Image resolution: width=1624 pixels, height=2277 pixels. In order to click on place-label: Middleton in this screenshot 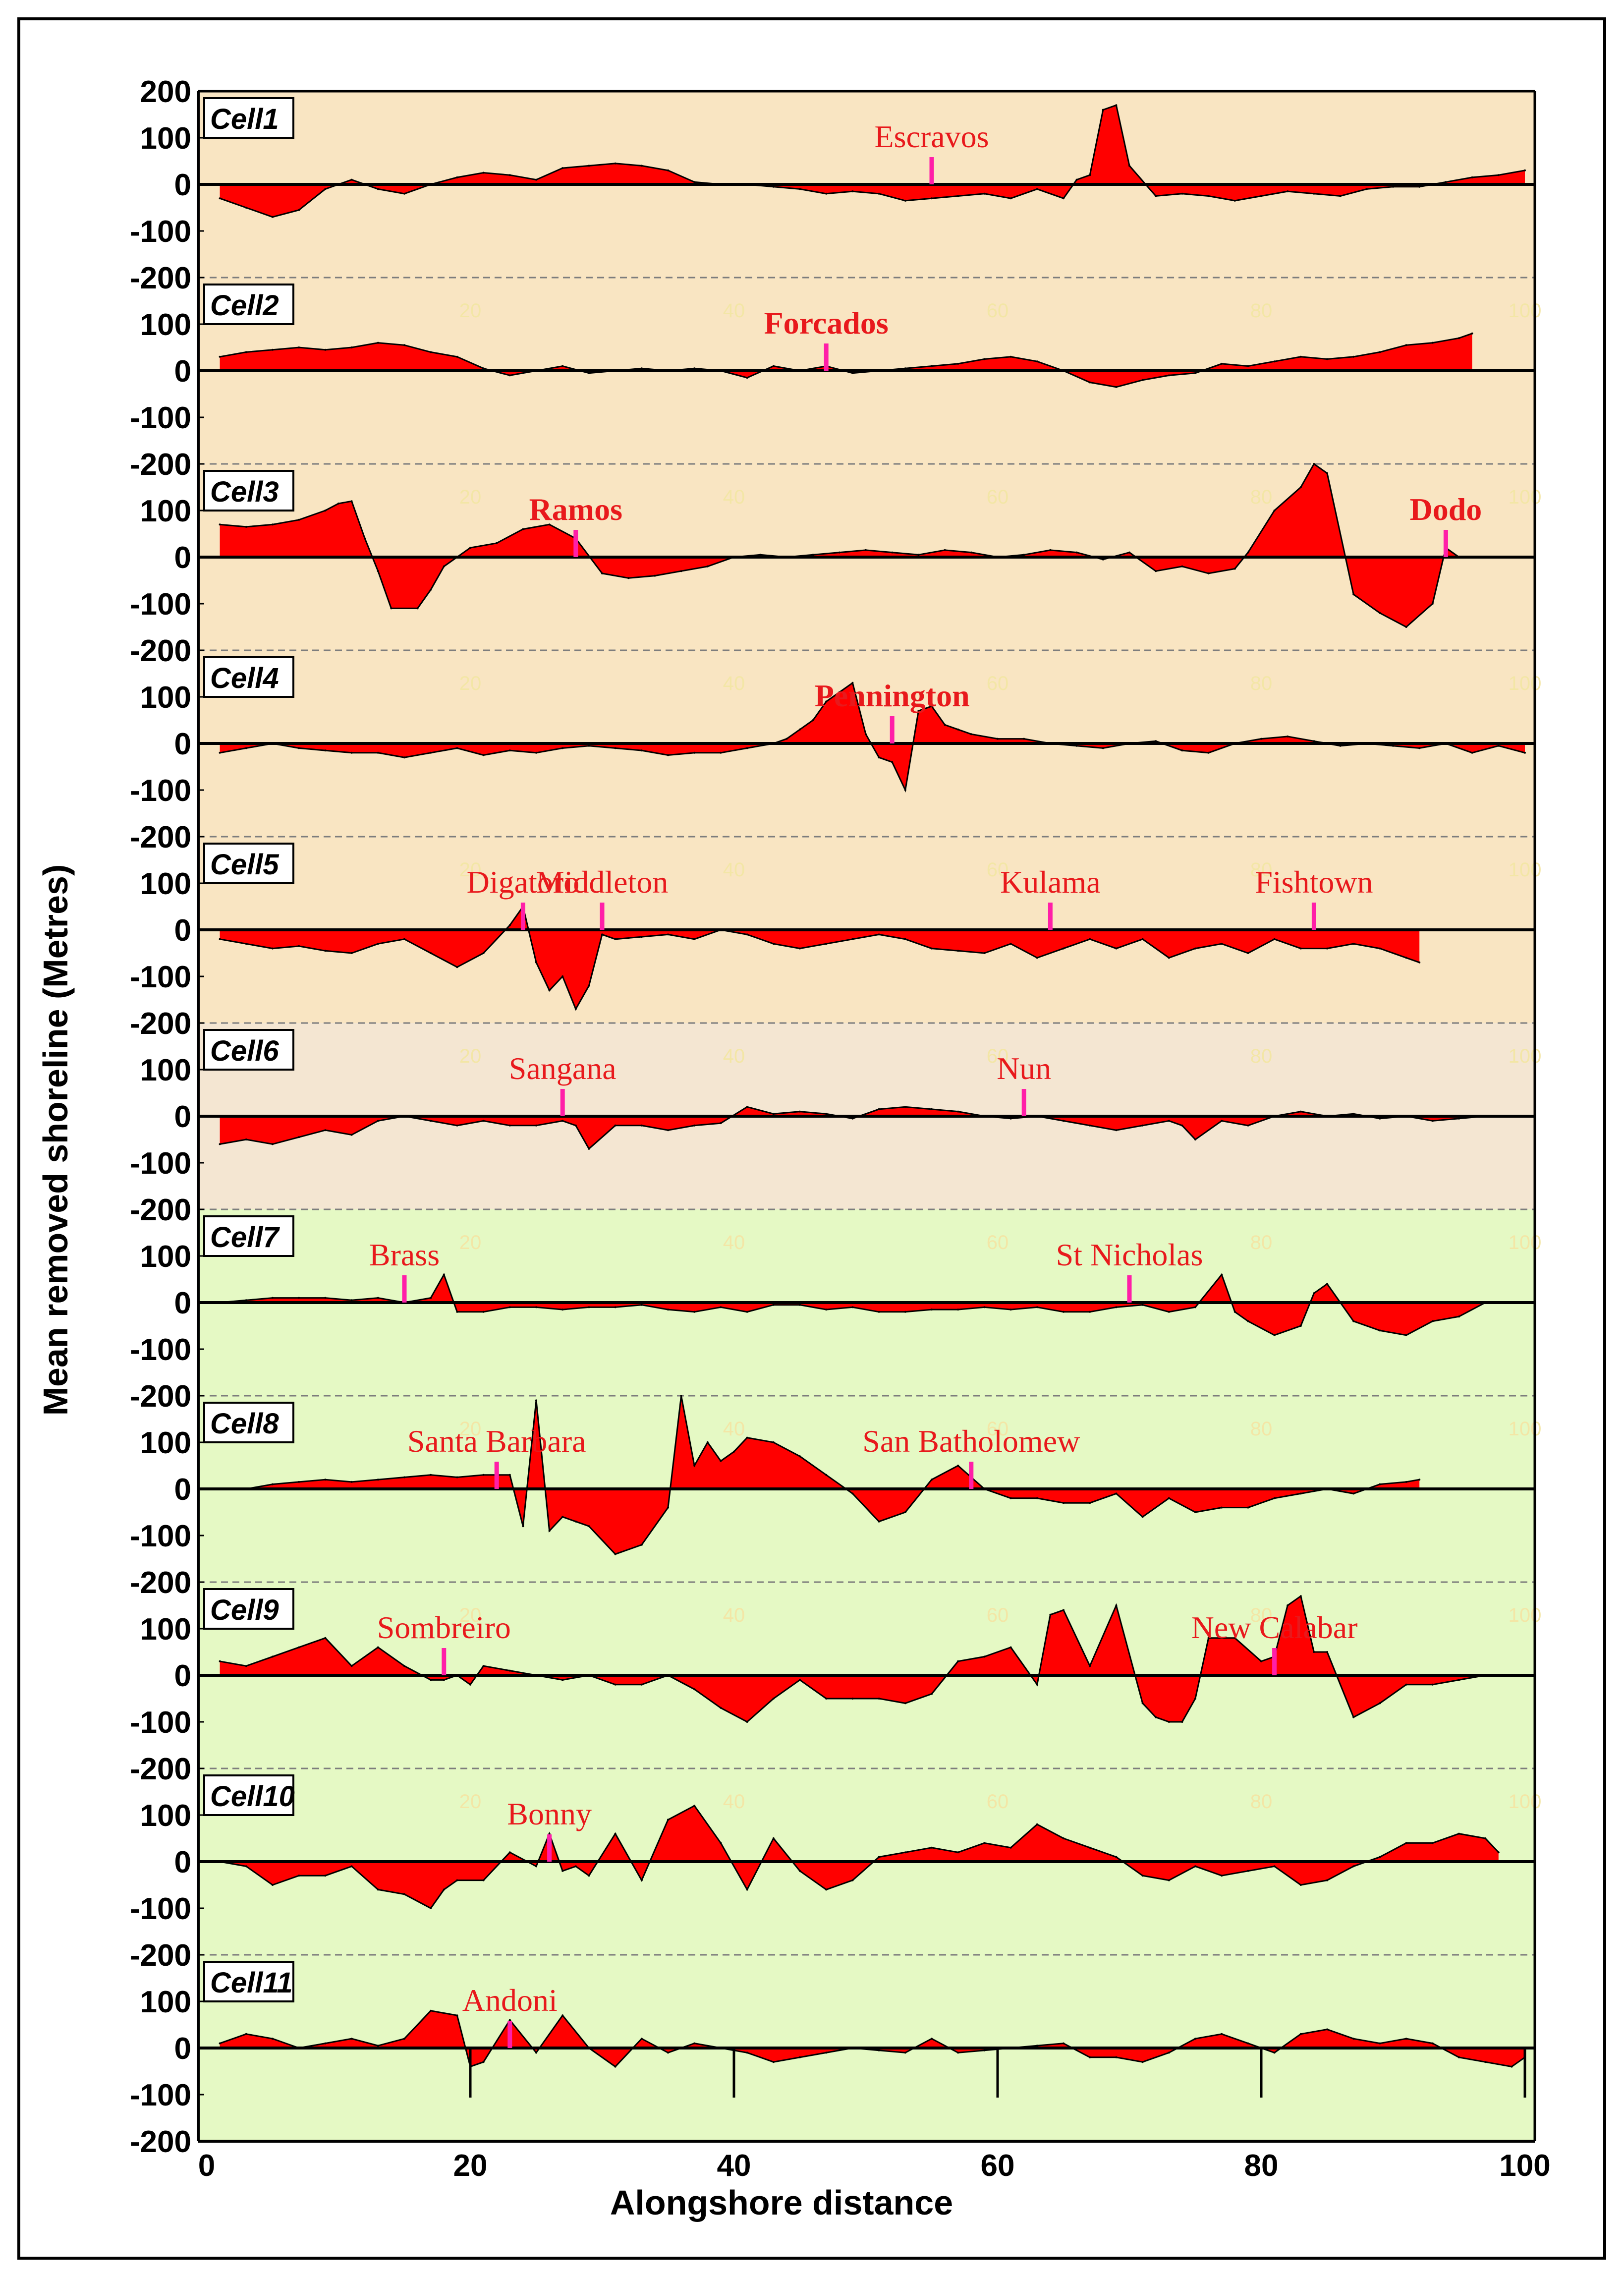, I will do `click(602, 882)`.